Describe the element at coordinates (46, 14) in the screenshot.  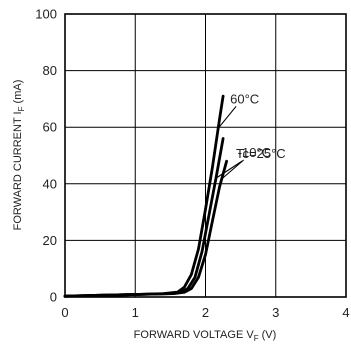
I see `y-tick-label: 100` at that location.